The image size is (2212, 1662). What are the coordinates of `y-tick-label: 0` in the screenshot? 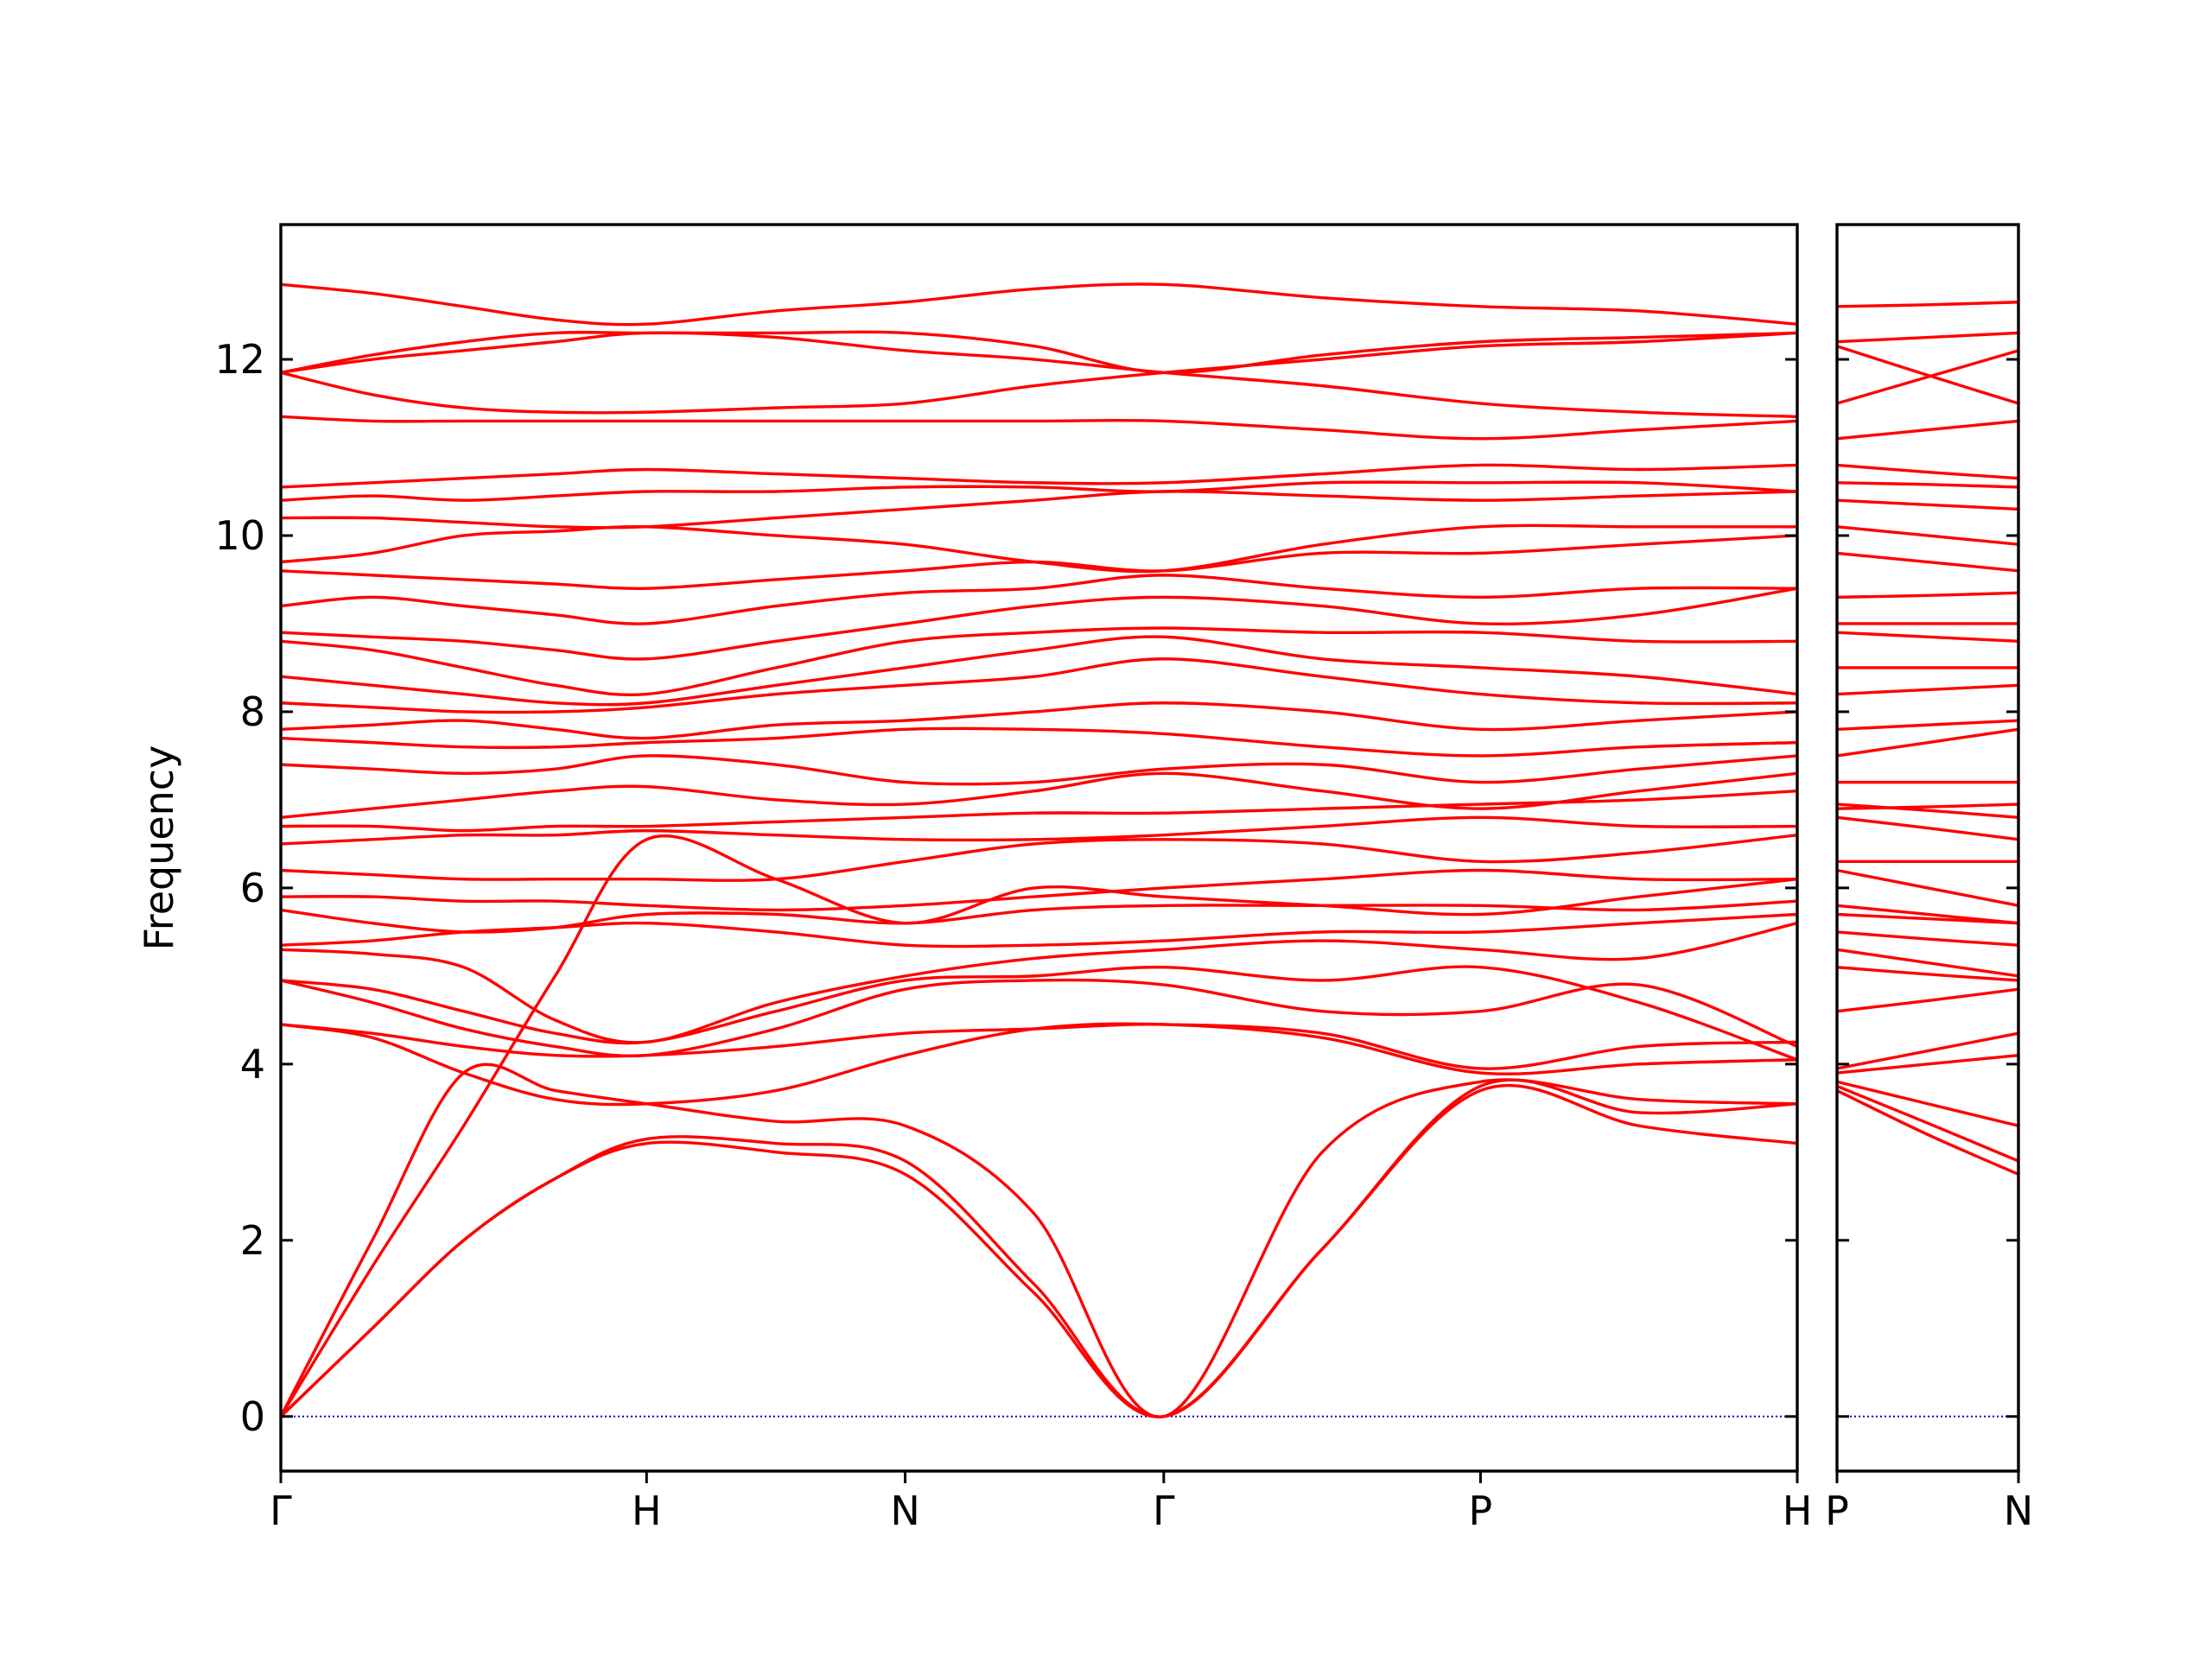 It's located at (252, 1416).